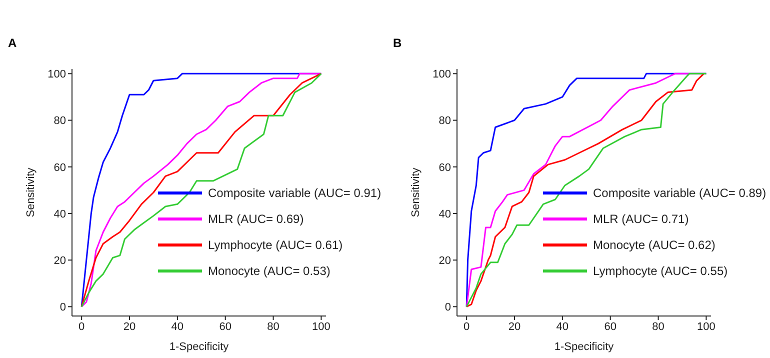 The height and width of the screenshot is (358, 770). I want to click on legend-label: Composite variable (AUC= 0.91), so click(295, 193).